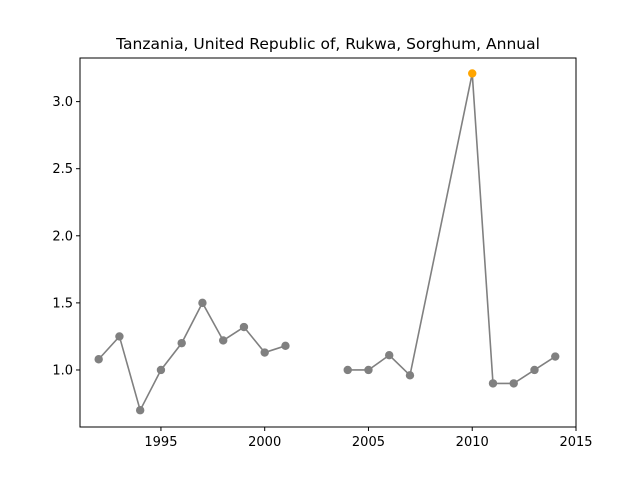 This screenshot has height=480, width=640. Describe the element at coordinates (62, 370) in the screenshot. I see `y-tick-label: 1.0` at that location.